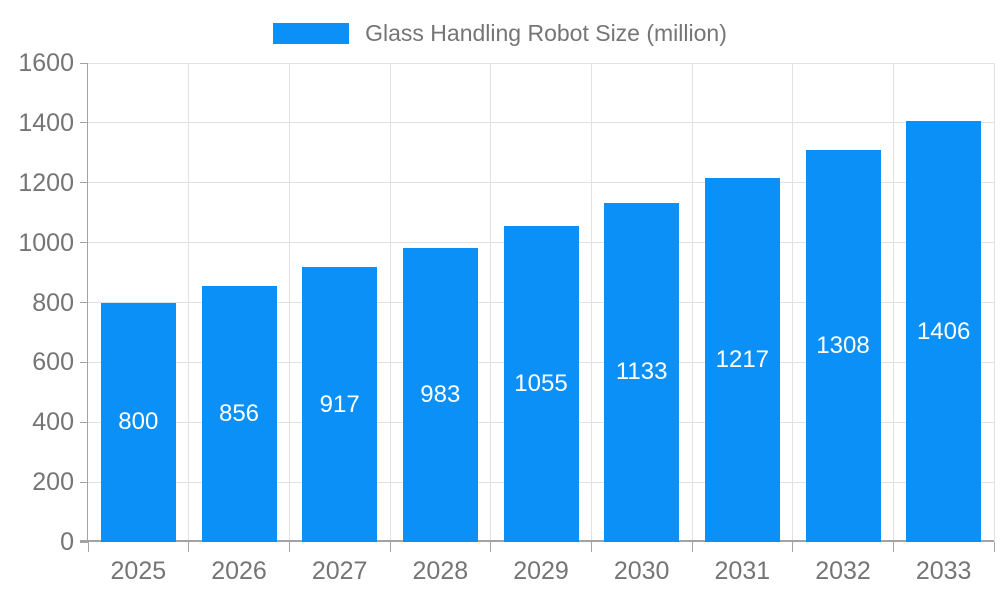  Describe the element at coordinates (641, 571) in the screenshot. I see `x-tick-label: 2030` at that location.